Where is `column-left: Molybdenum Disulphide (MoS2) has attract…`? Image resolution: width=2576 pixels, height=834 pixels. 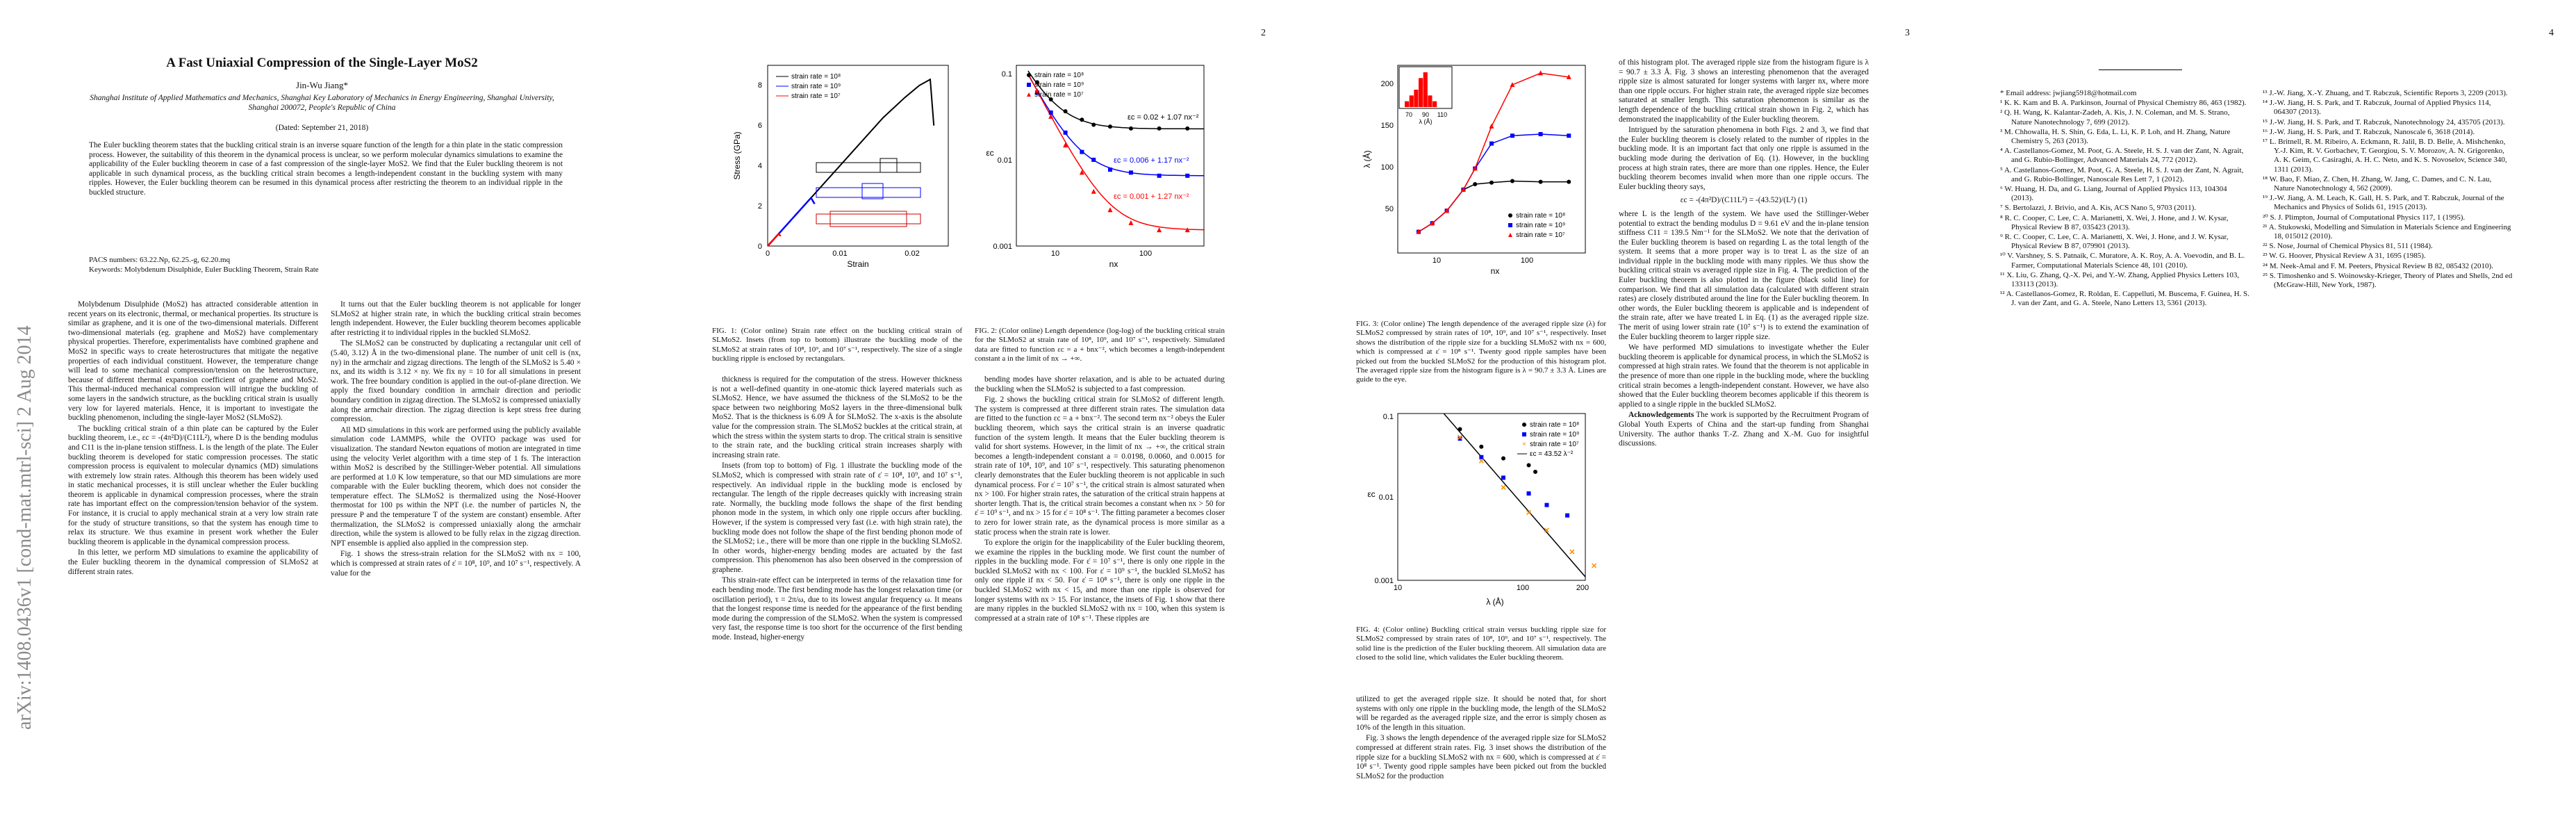 column-left: Molybdenum Disulphide (MoS2) has attract… is located at coordinates (193, 439).